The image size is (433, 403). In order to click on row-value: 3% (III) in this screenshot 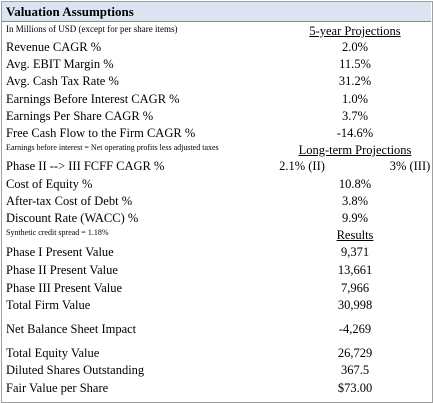, I will do `click(410, 166)`.